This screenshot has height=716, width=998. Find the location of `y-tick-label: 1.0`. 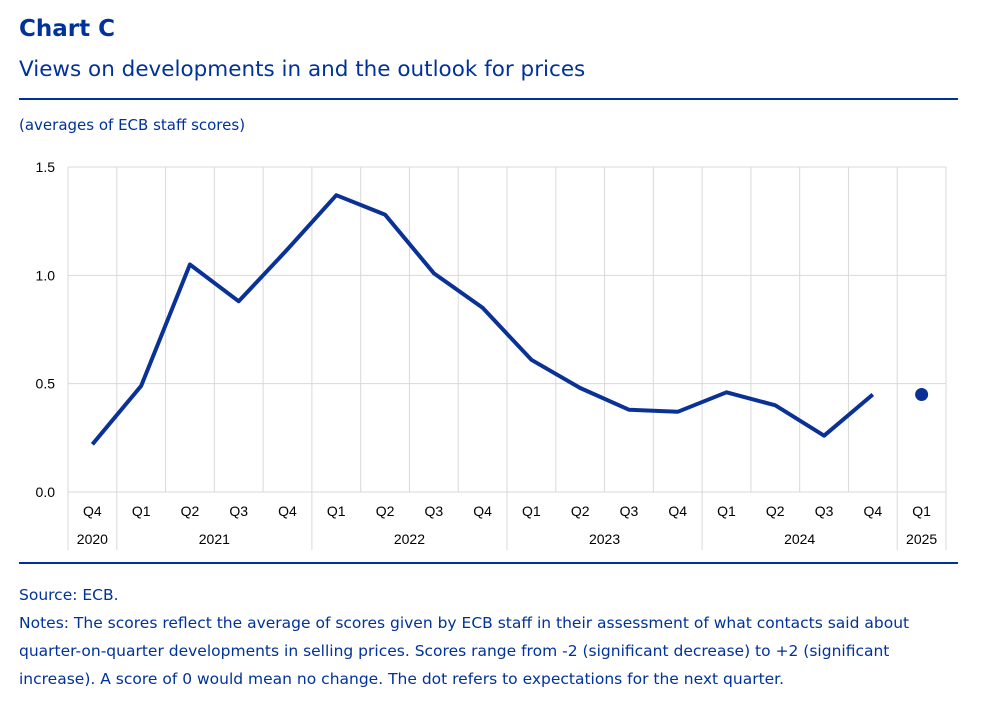

y-tick-label: 1.0 is located at coordinates (46, 275).